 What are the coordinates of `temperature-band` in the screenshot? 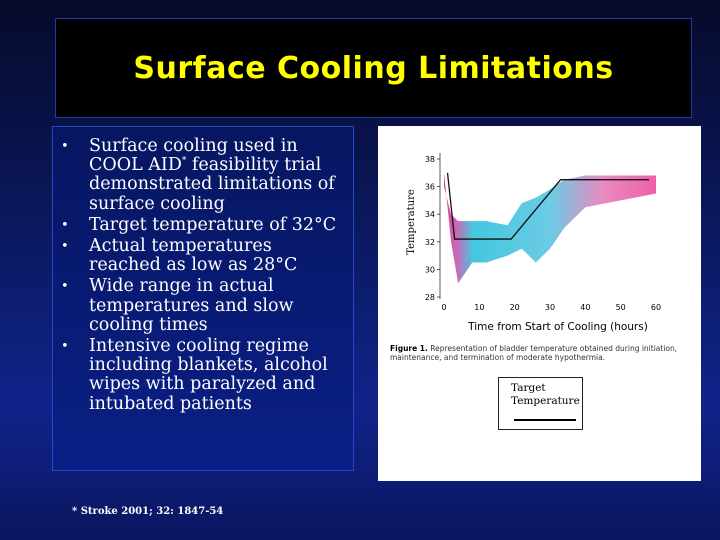 It's located at (550, 228).